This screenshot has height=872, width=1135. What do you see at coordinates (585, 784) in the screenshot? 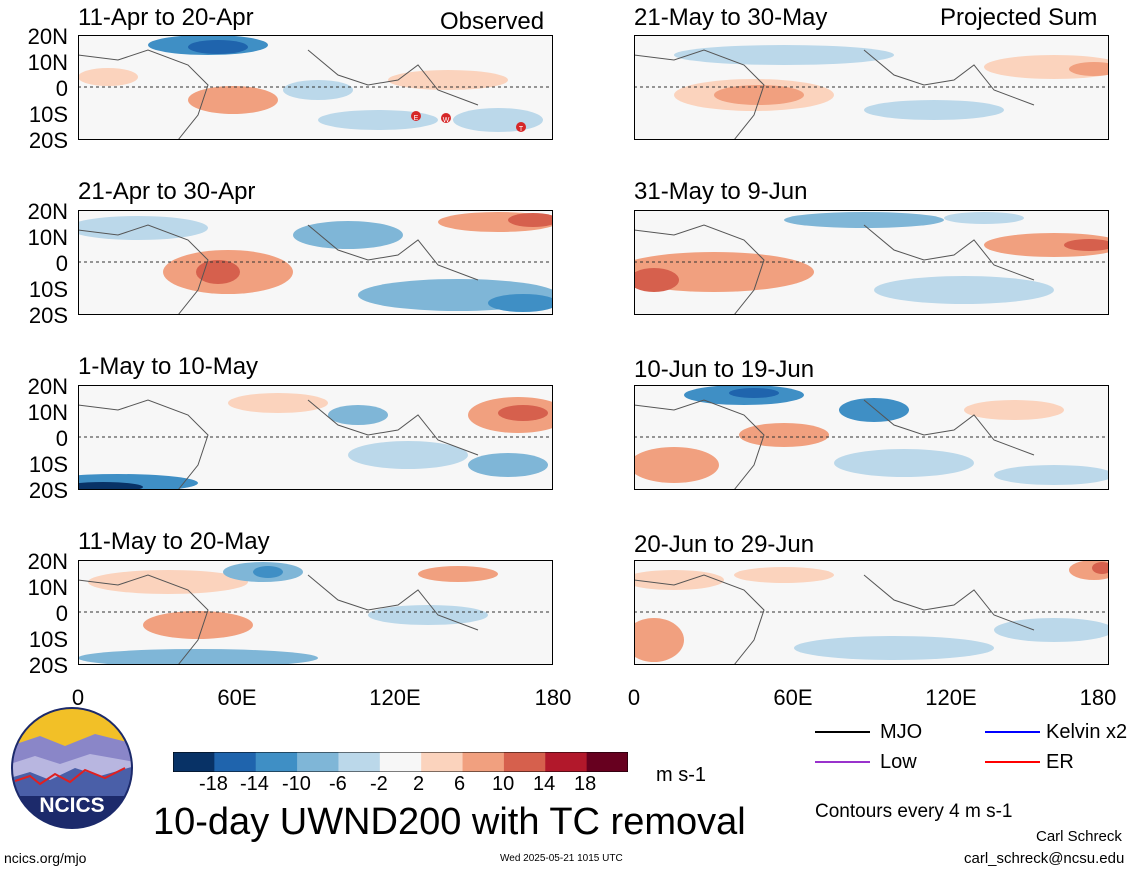
I see `colorbar-tick: 18` at bounding box center [585, 784].